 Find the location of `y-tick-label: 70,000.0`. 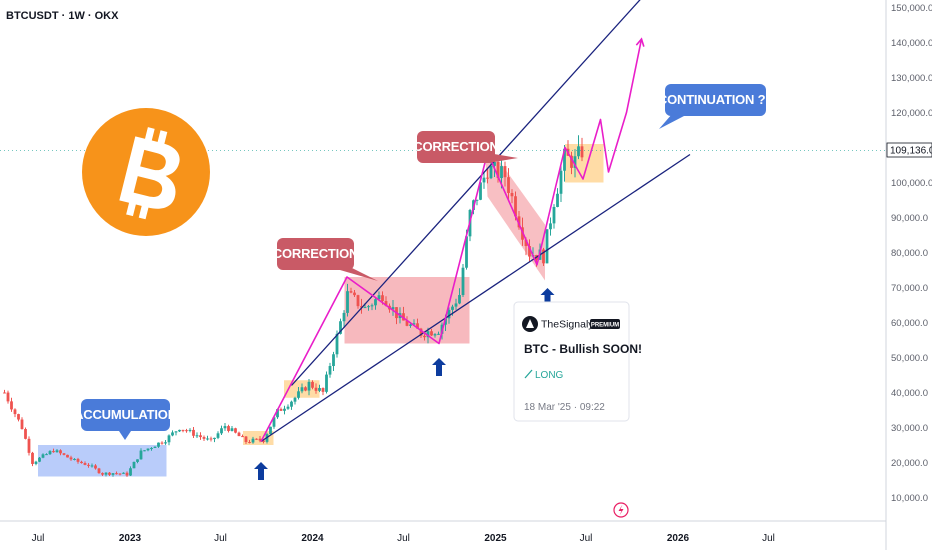

y-tick-label: 70,000.0 is located at coordinates (909, 288).